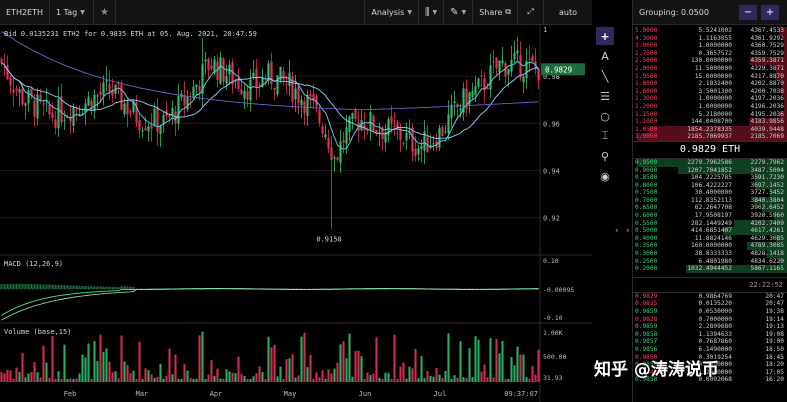 The width and height of the screenshot is (787, 402). I want to click on scale-auto-button: auto, so click(568, 12).